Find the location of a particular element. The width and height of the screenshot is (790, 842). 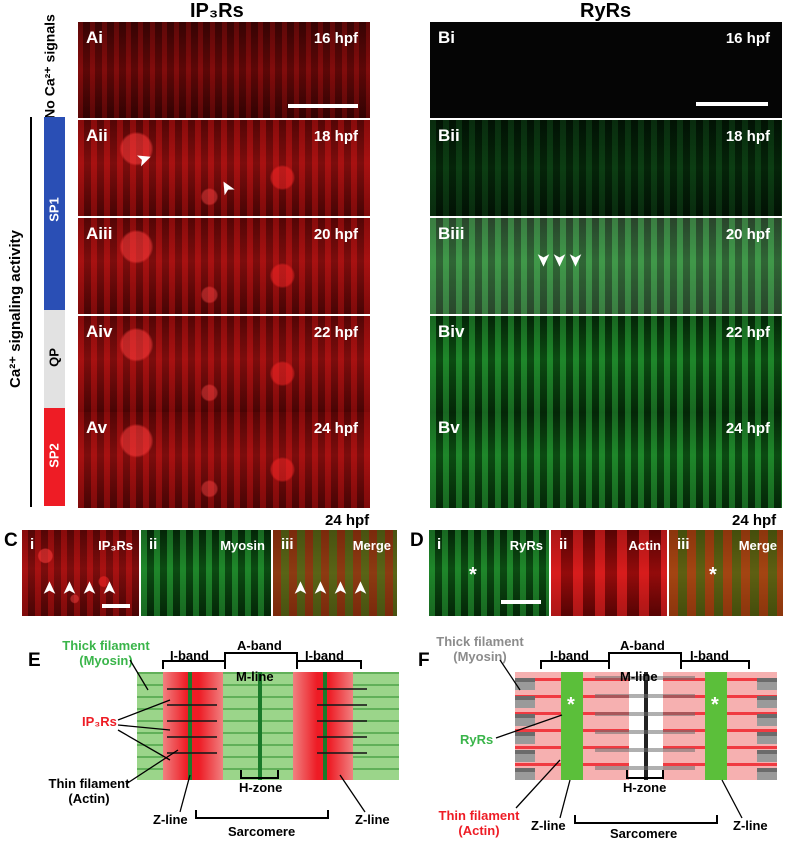

panel-d-letter: D is located at coordinates (417, 540).